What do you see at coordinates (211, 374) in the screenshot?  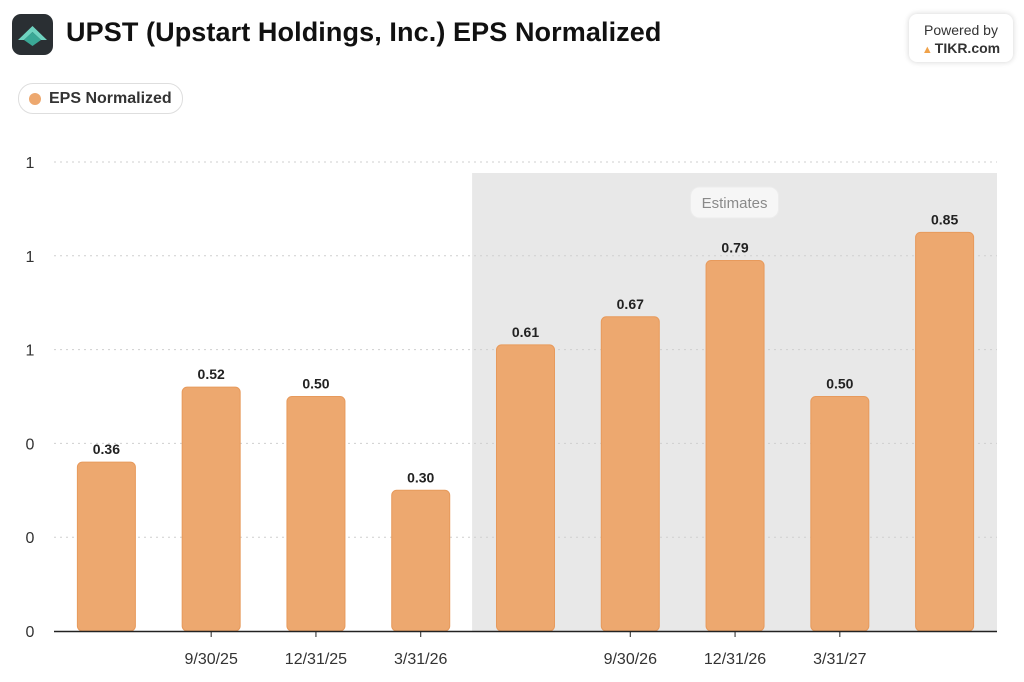 I see `data-label: 0.52` at bounding box center [211, 374].